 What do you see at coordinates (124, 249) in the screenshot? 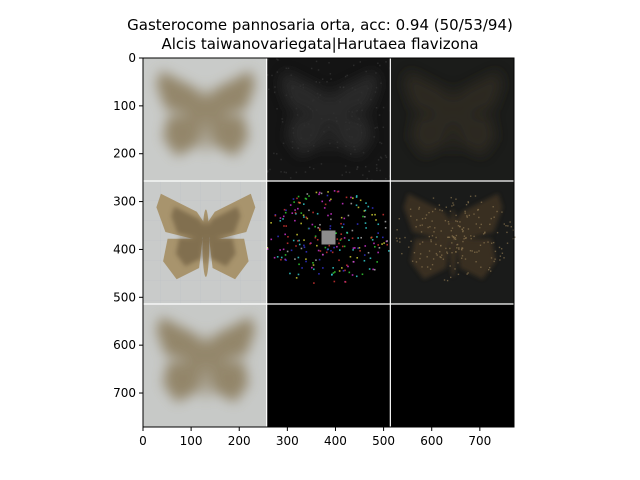
I see `y-tick-label: 400` at bounding box center [124, 249].